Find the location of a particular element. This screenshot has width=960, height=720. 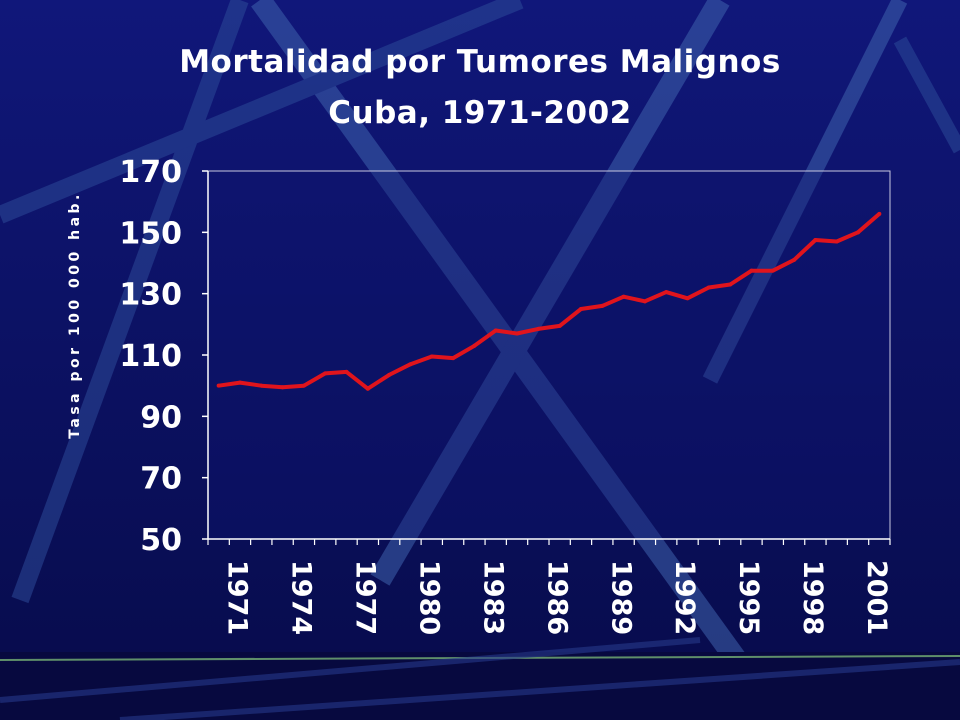

y-tick-label: 170 is located at coordinates (150, 172).